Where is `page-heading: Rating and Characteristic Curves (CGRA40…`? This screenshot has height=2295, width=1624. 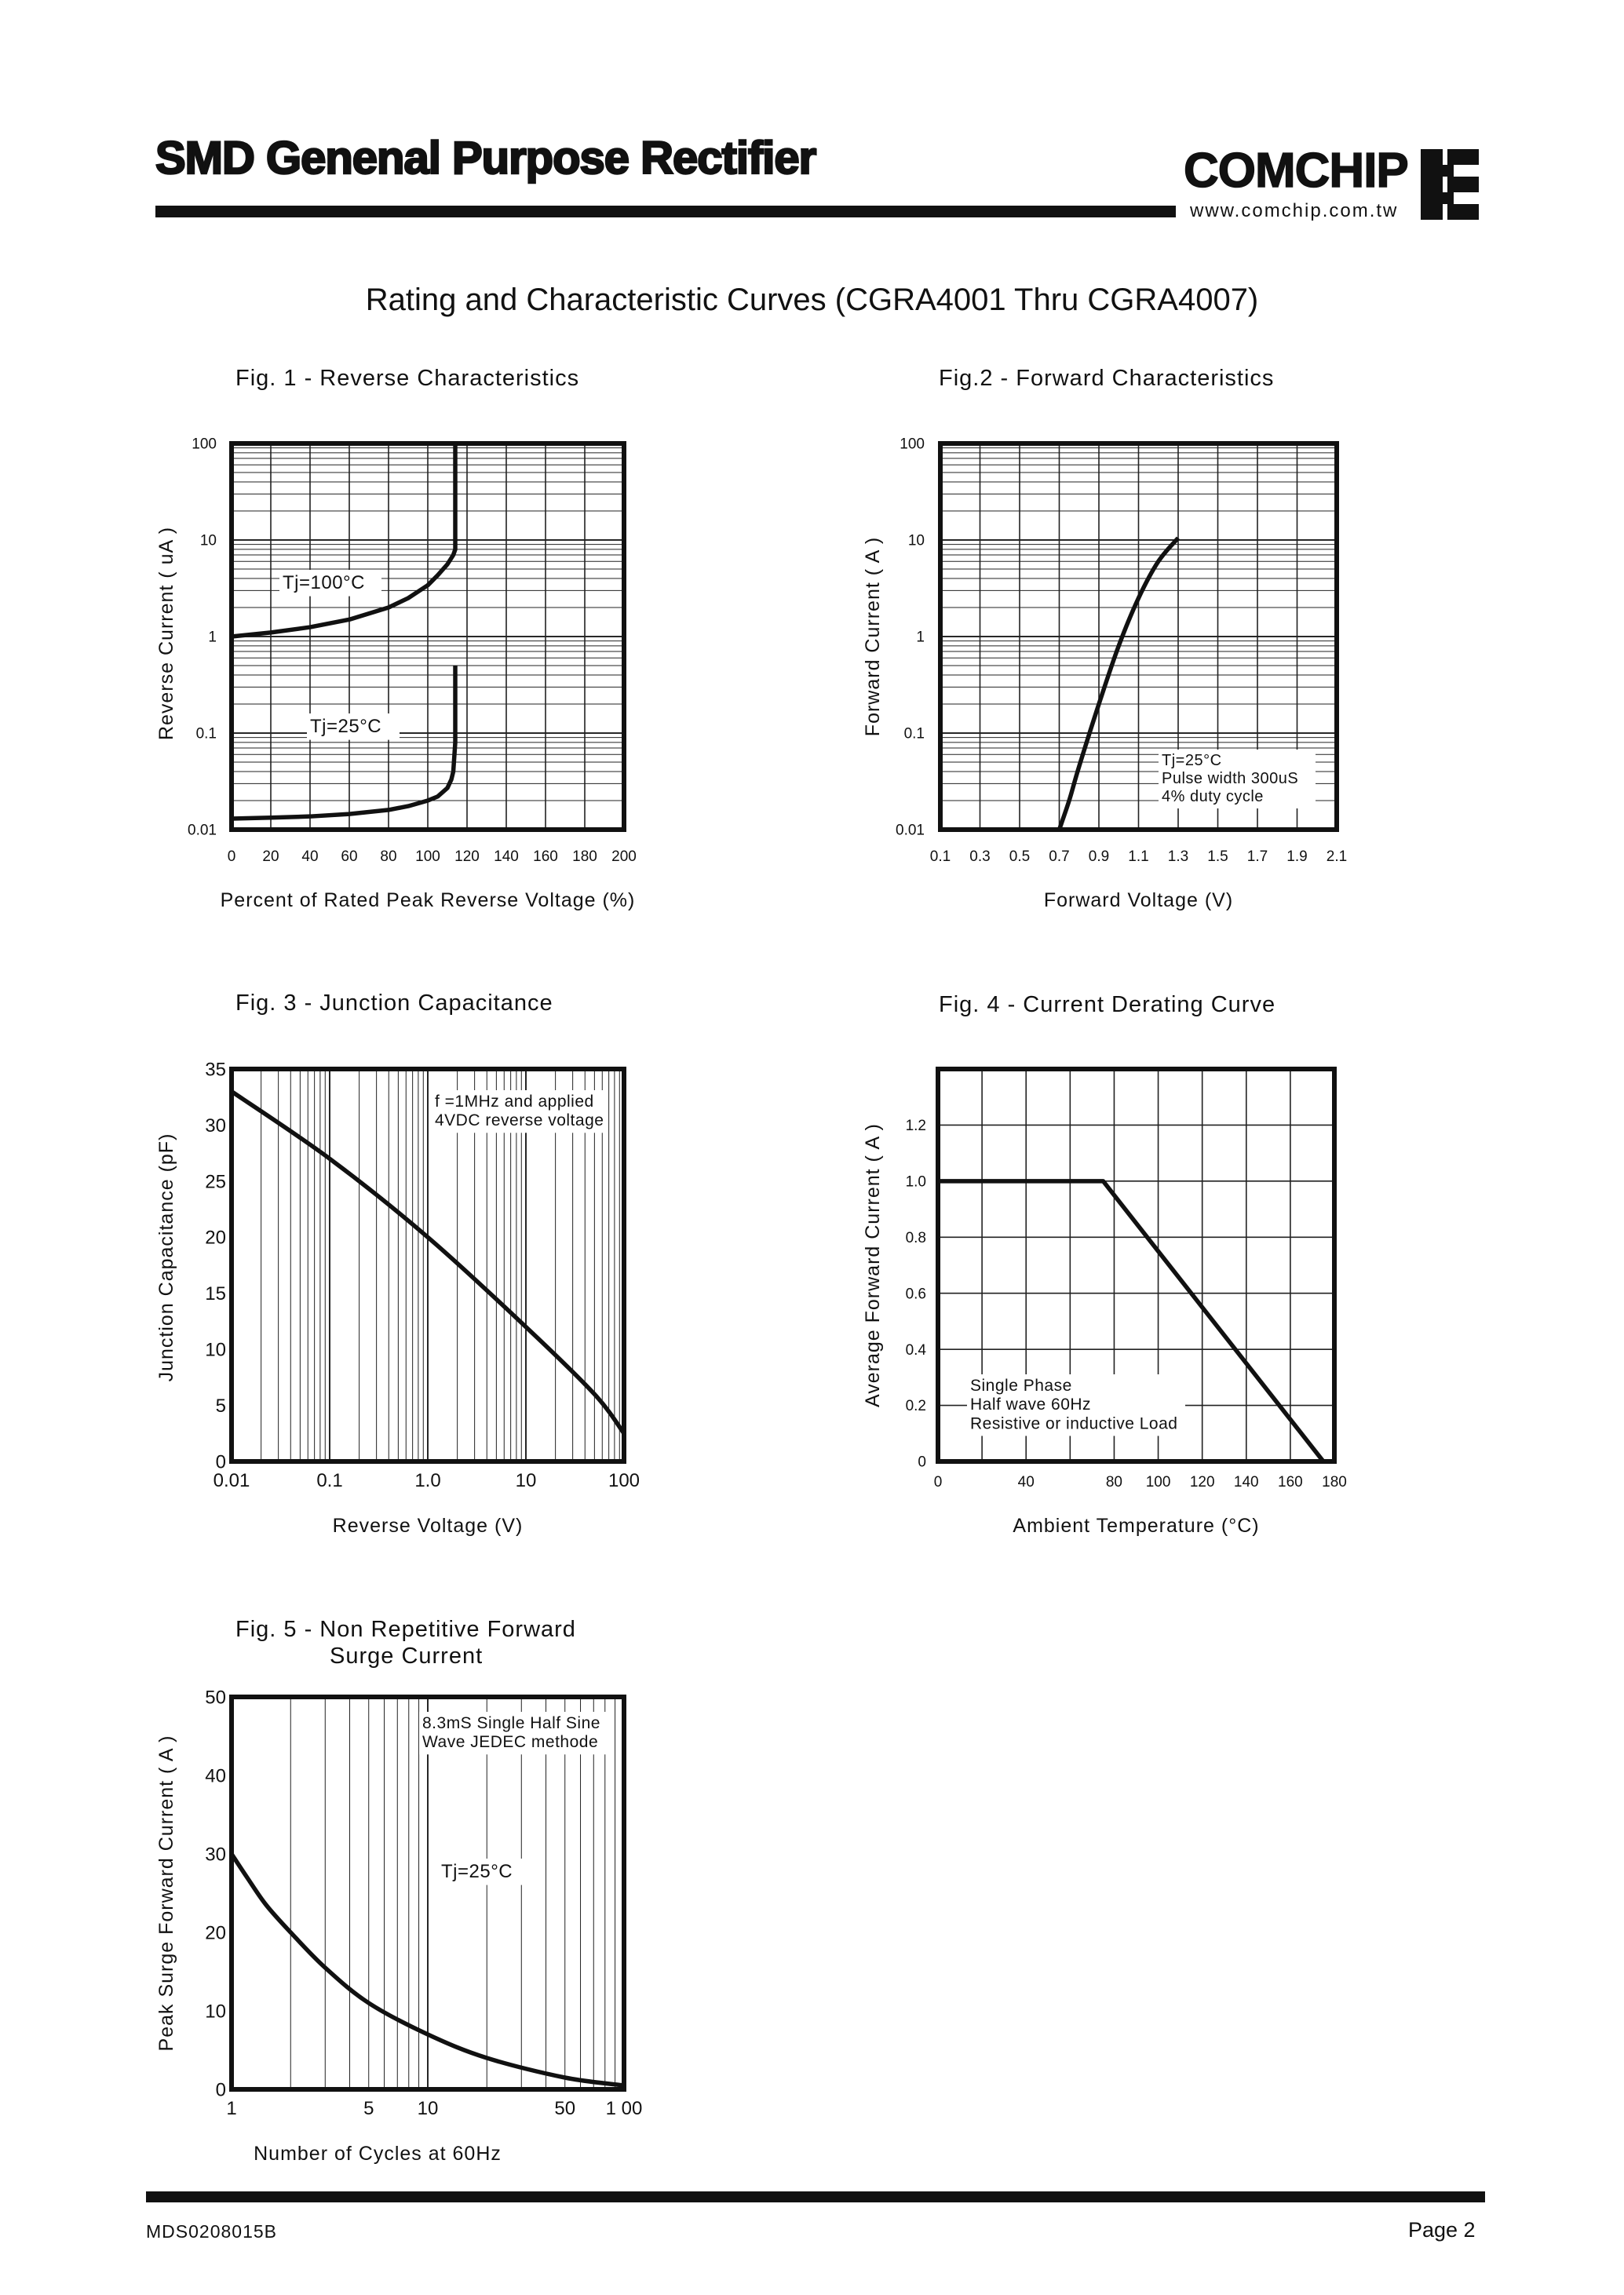
page-heading: Rating and Characteristic Curves (CGRA40… is located at coordinates (812, 300).